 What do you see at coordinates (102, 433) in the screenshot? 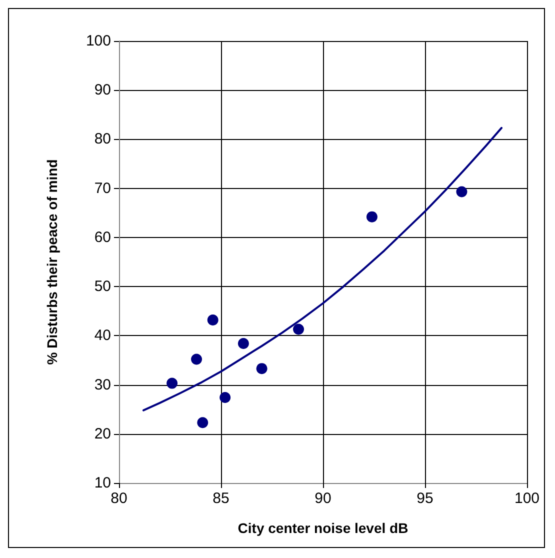
I see `y-tick-label: 20` at bounding box center [102, 433].